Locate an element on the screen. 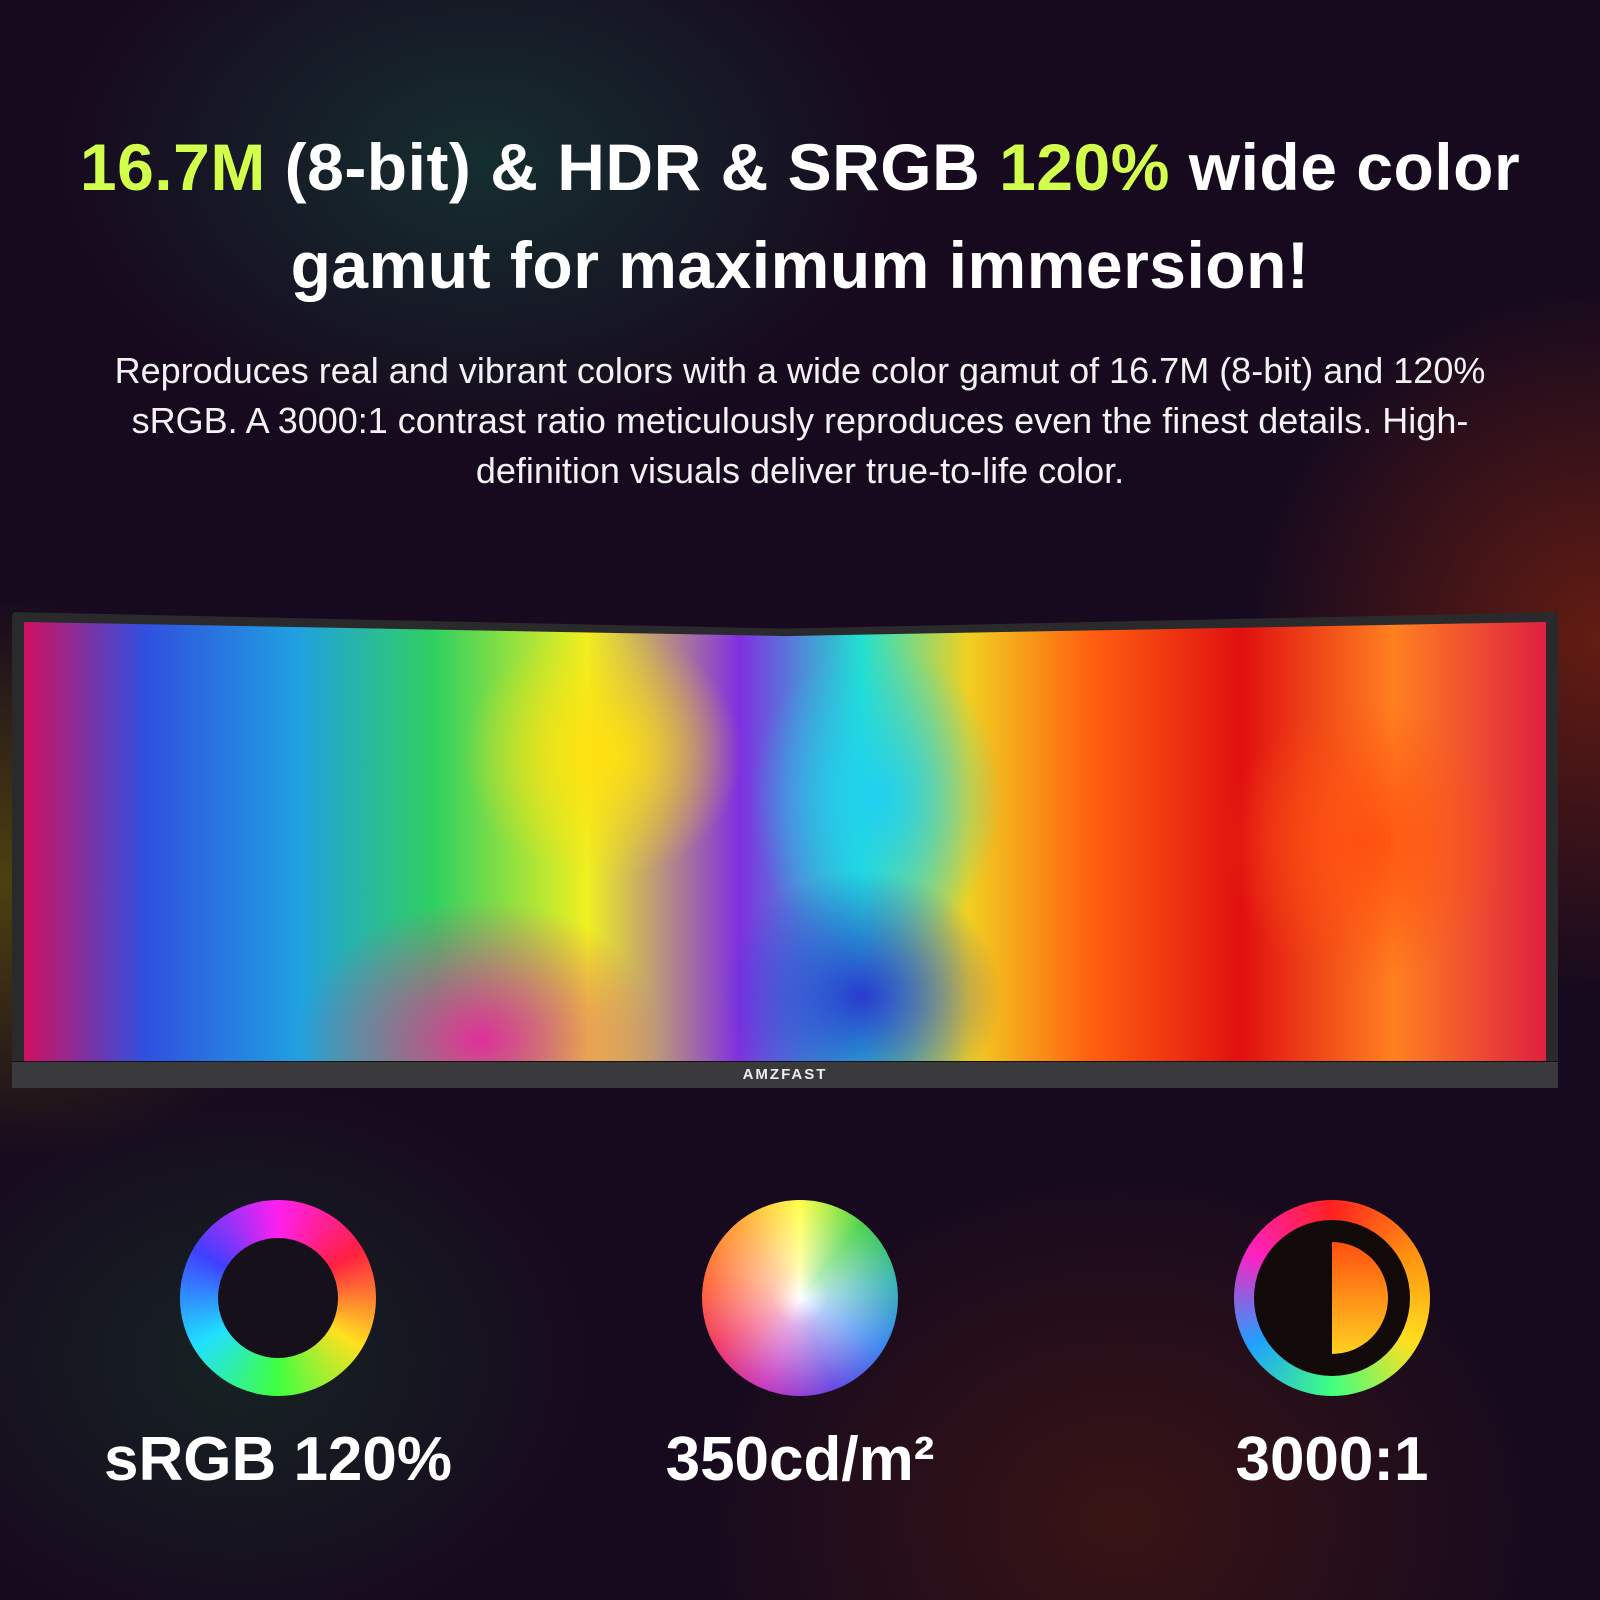 This screenshot has height=1600, width=1600. feature-label: 350cd/m² is located at coordinates (800, 1459).